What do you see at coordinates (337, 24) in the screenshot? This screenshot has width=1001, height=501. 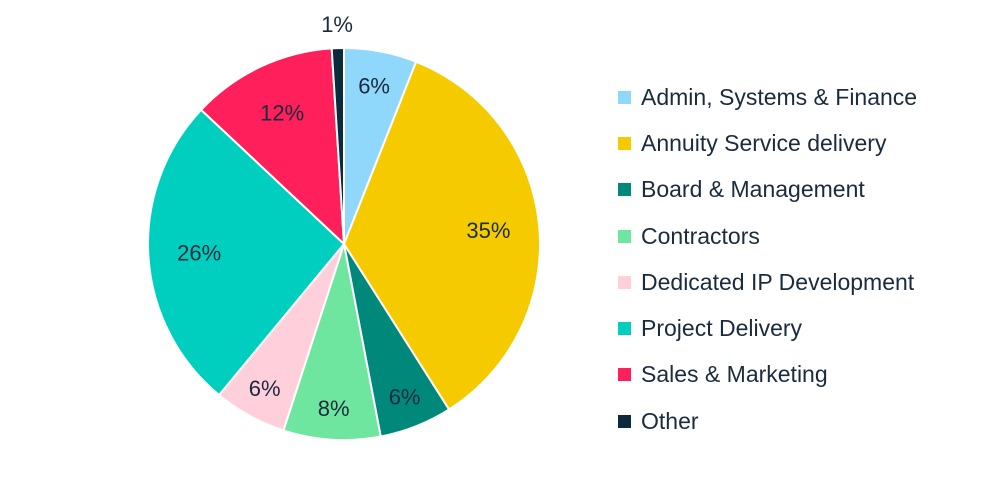 I see `data-label-other: 1%` at bounding box center [337, 24].